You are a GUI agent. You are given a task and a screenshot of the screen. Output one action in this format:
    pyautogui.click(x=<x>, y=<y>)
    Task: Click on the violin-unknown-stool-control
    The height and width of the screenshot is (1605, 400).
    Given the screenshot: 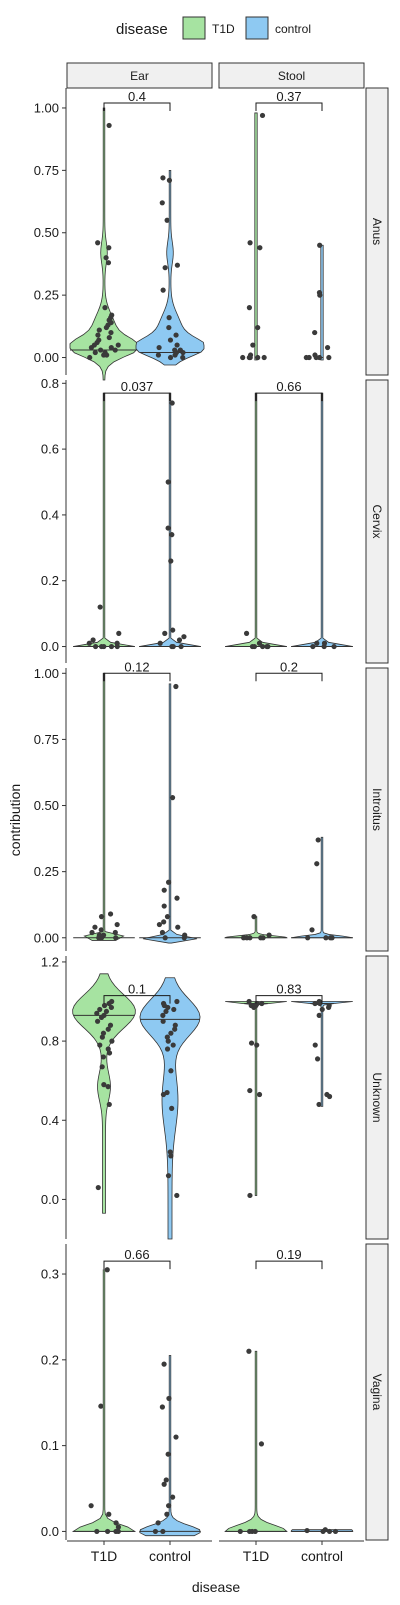 What is the action you would take?
    pyautogui.click(x=322, y=1054)
    